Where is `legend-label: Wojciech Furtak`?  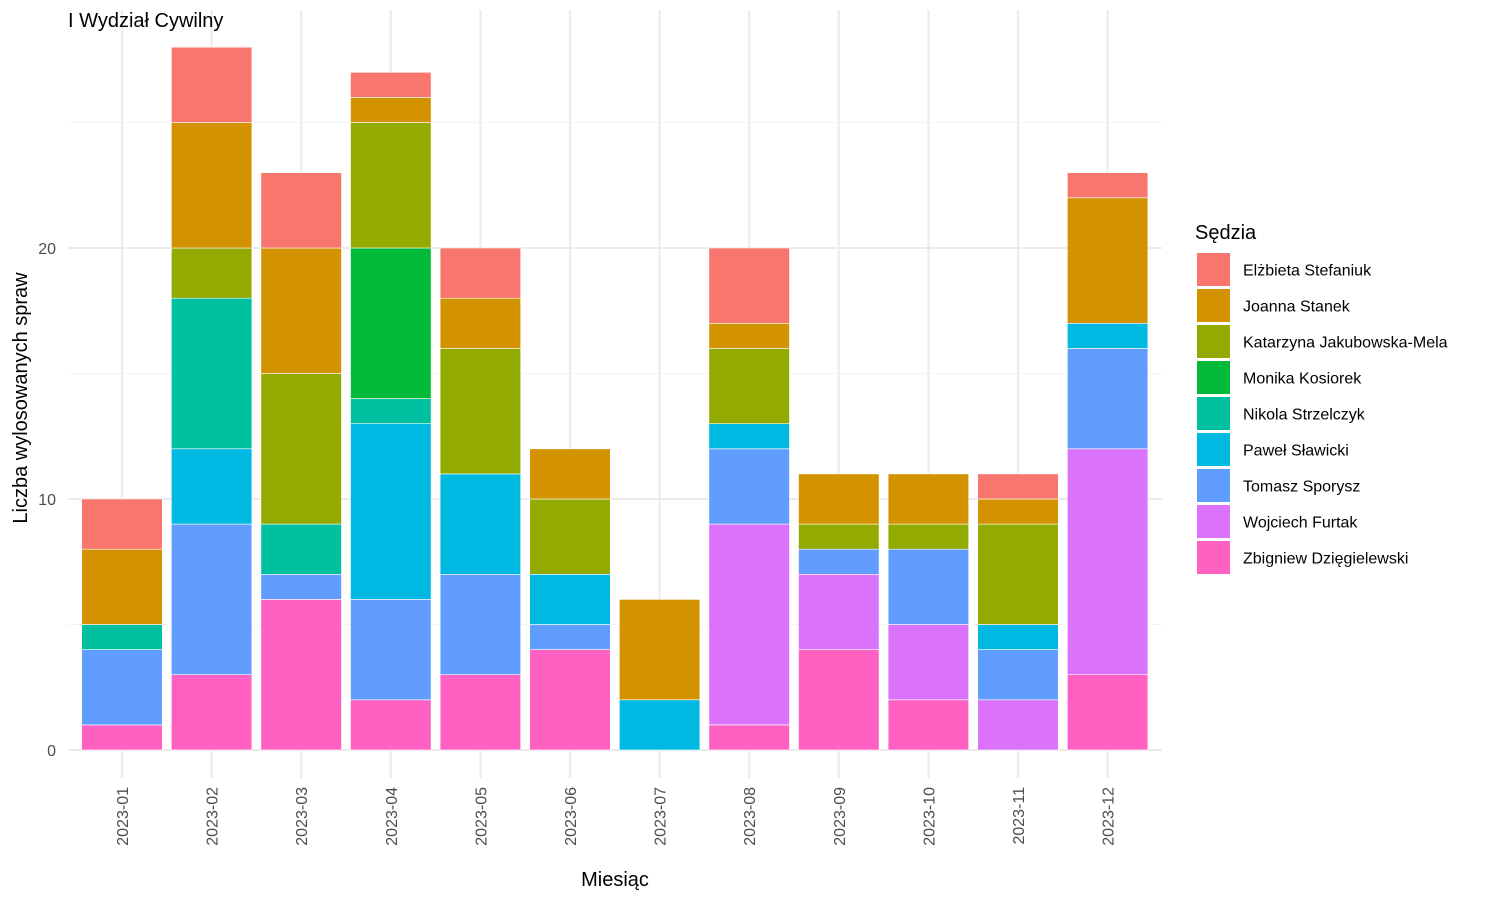 legend-label: Wojciech Furtak is located at coordinates (1300, 523).